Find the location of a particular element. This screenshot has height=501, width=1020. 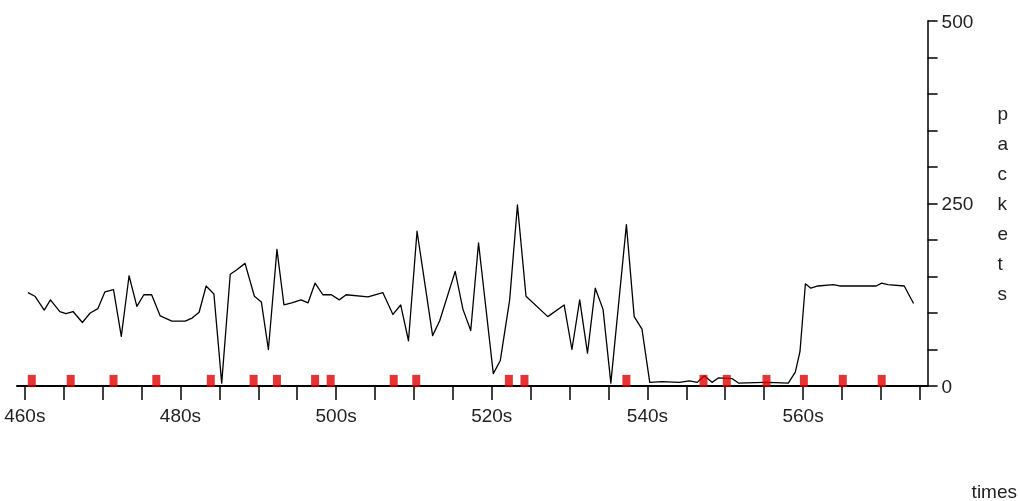

y-tick-label: 250 is located at coordinates (957, 203).